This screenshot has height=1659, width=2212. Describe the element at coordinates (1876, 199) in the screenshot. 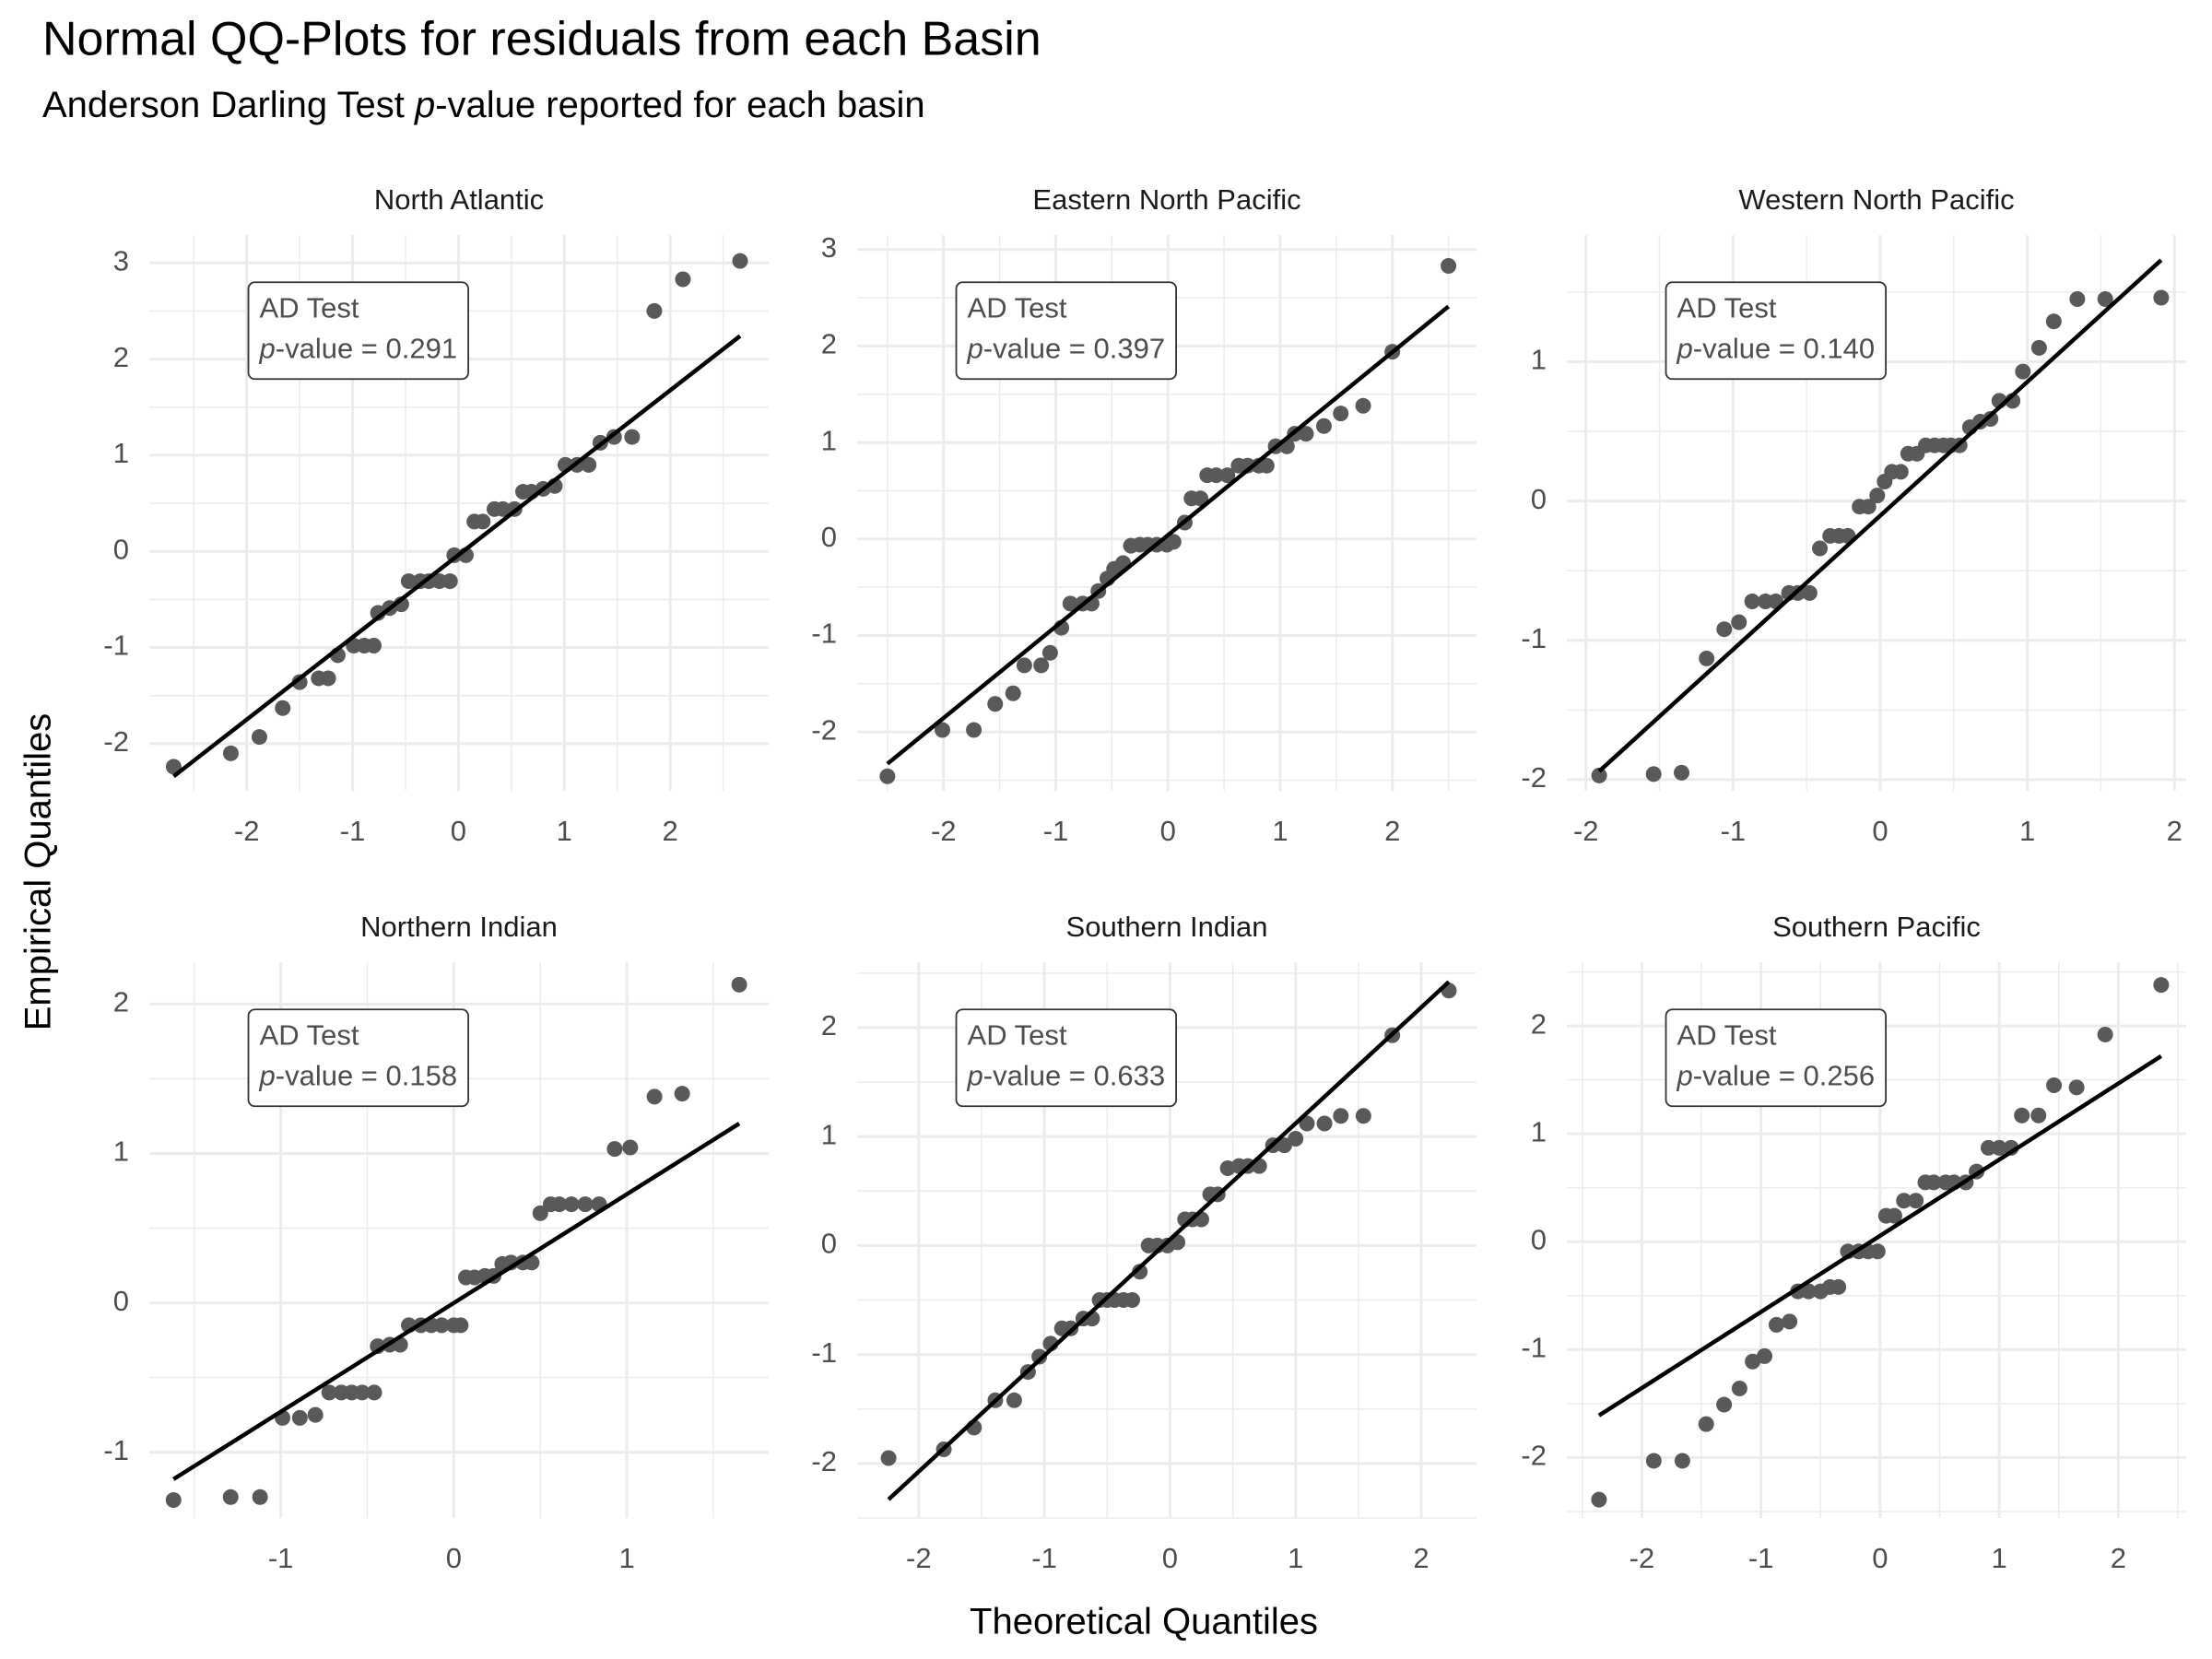

I see `panel-title: Western North Pacific` at that location.